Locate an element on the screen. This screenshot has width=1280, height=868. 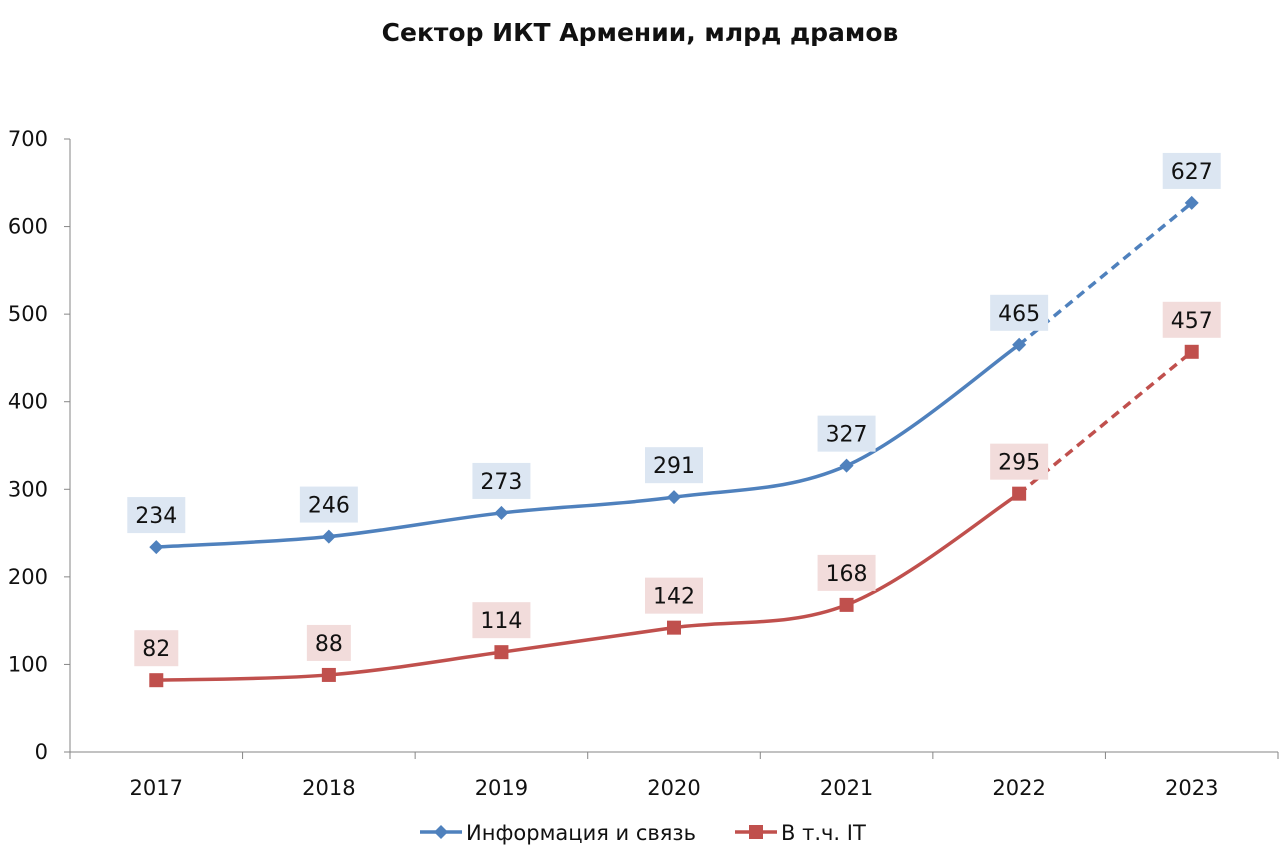
y-tick-label: 100 is located at coordinates (28, 664).